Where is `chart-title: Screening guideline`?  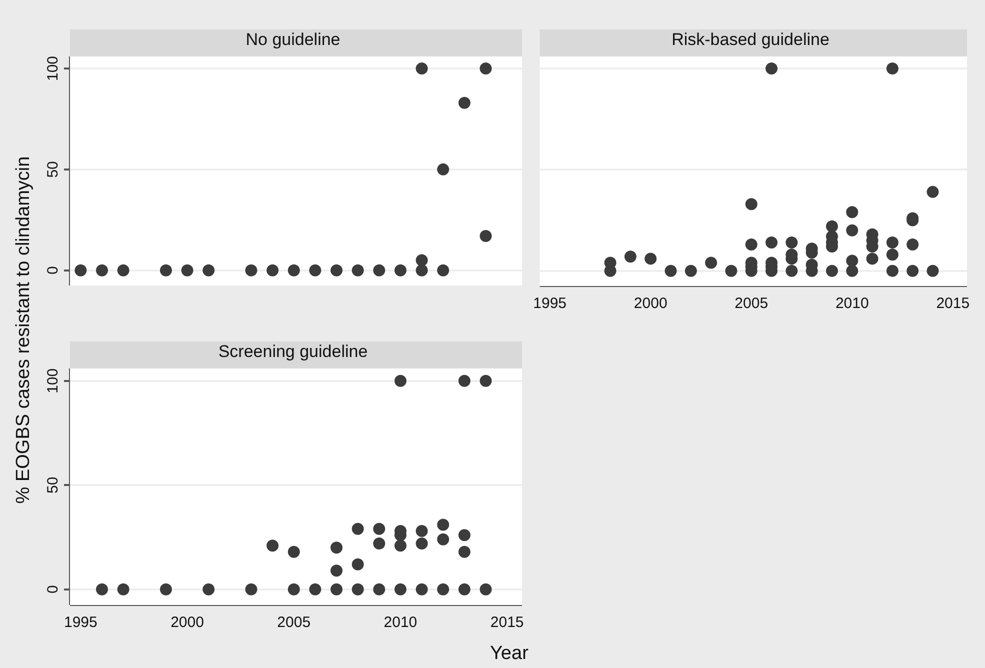 chart-title: Screening guideline is located at coordinates (293, 351).